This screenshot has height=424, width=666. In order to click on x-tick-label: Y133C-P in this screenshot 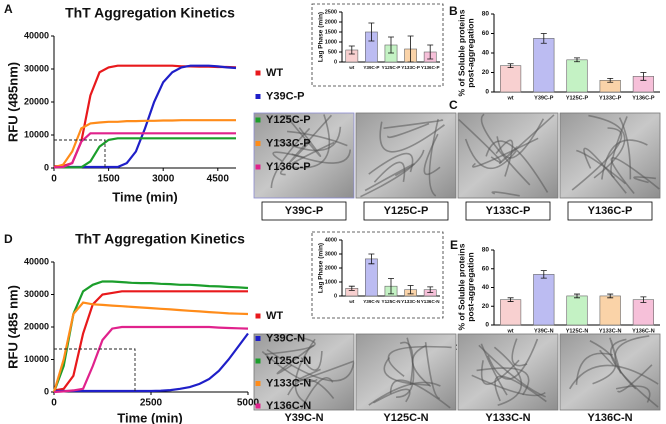, I will do `click(410, 67)`.